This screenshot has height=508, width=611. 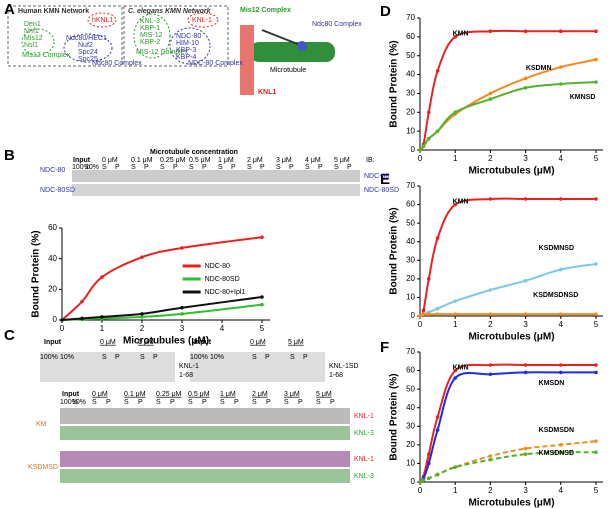 What do you see at coordinates (52, 288) in the screenshot?
I see `y-tick-label: 20` at bounding box center [52, 288].